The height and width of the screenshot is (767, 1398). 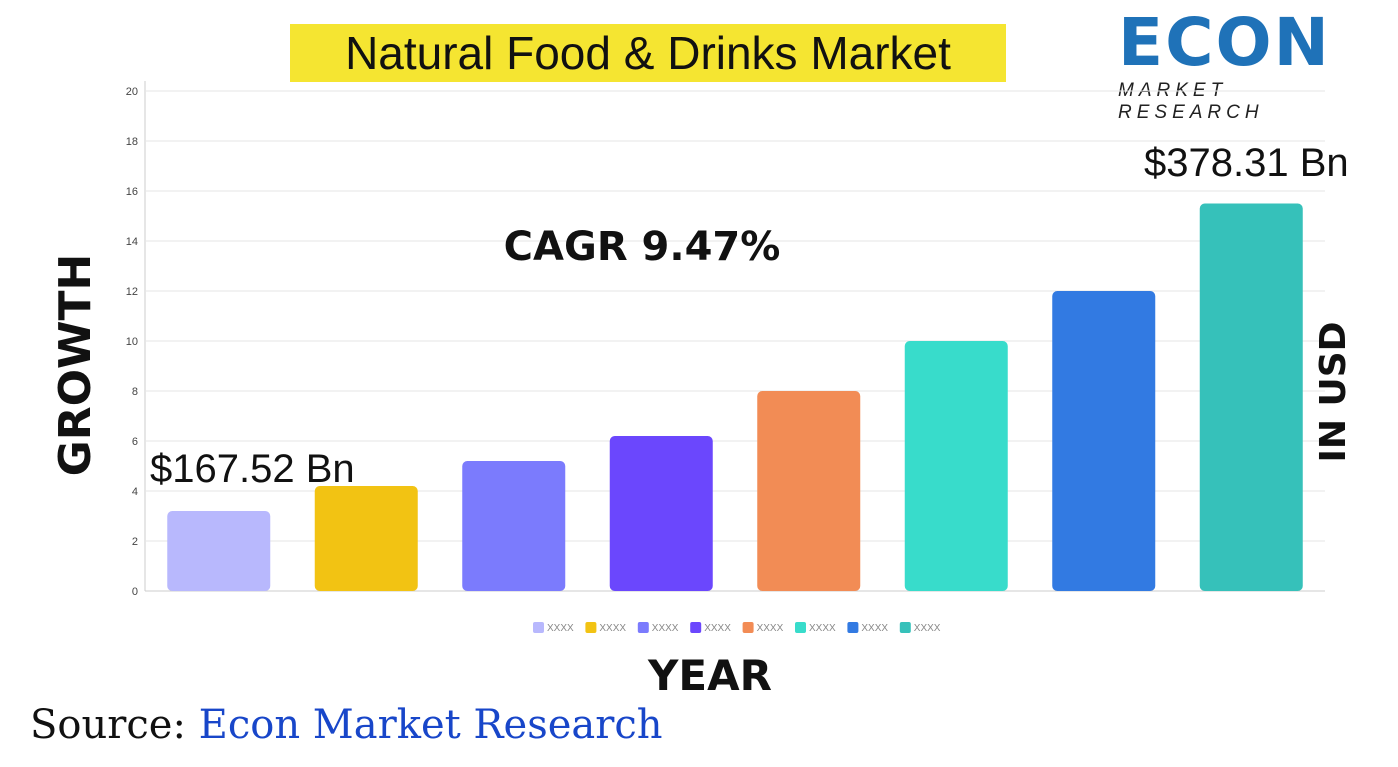 I want to click on y-tick-label: 12, so click(x=132, y=292).